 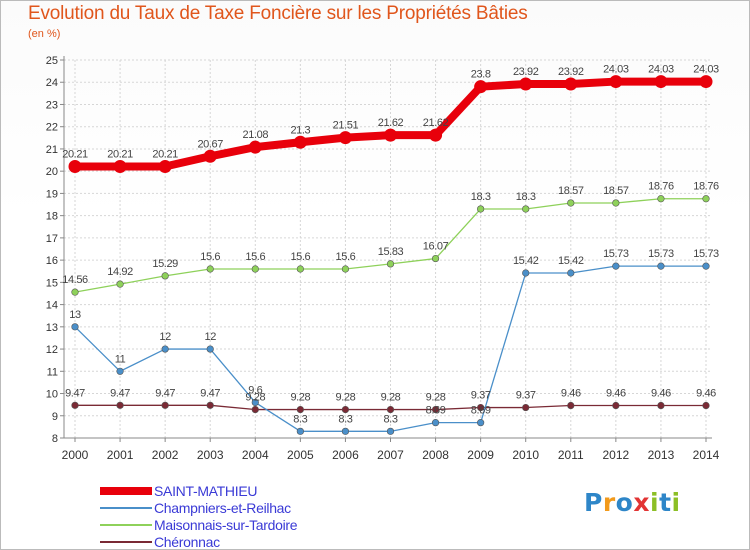 What do you see at coordinates (120, 455) in the screenshot?
I see `x-tick-label: 2001` at bounding box center [120, 455].